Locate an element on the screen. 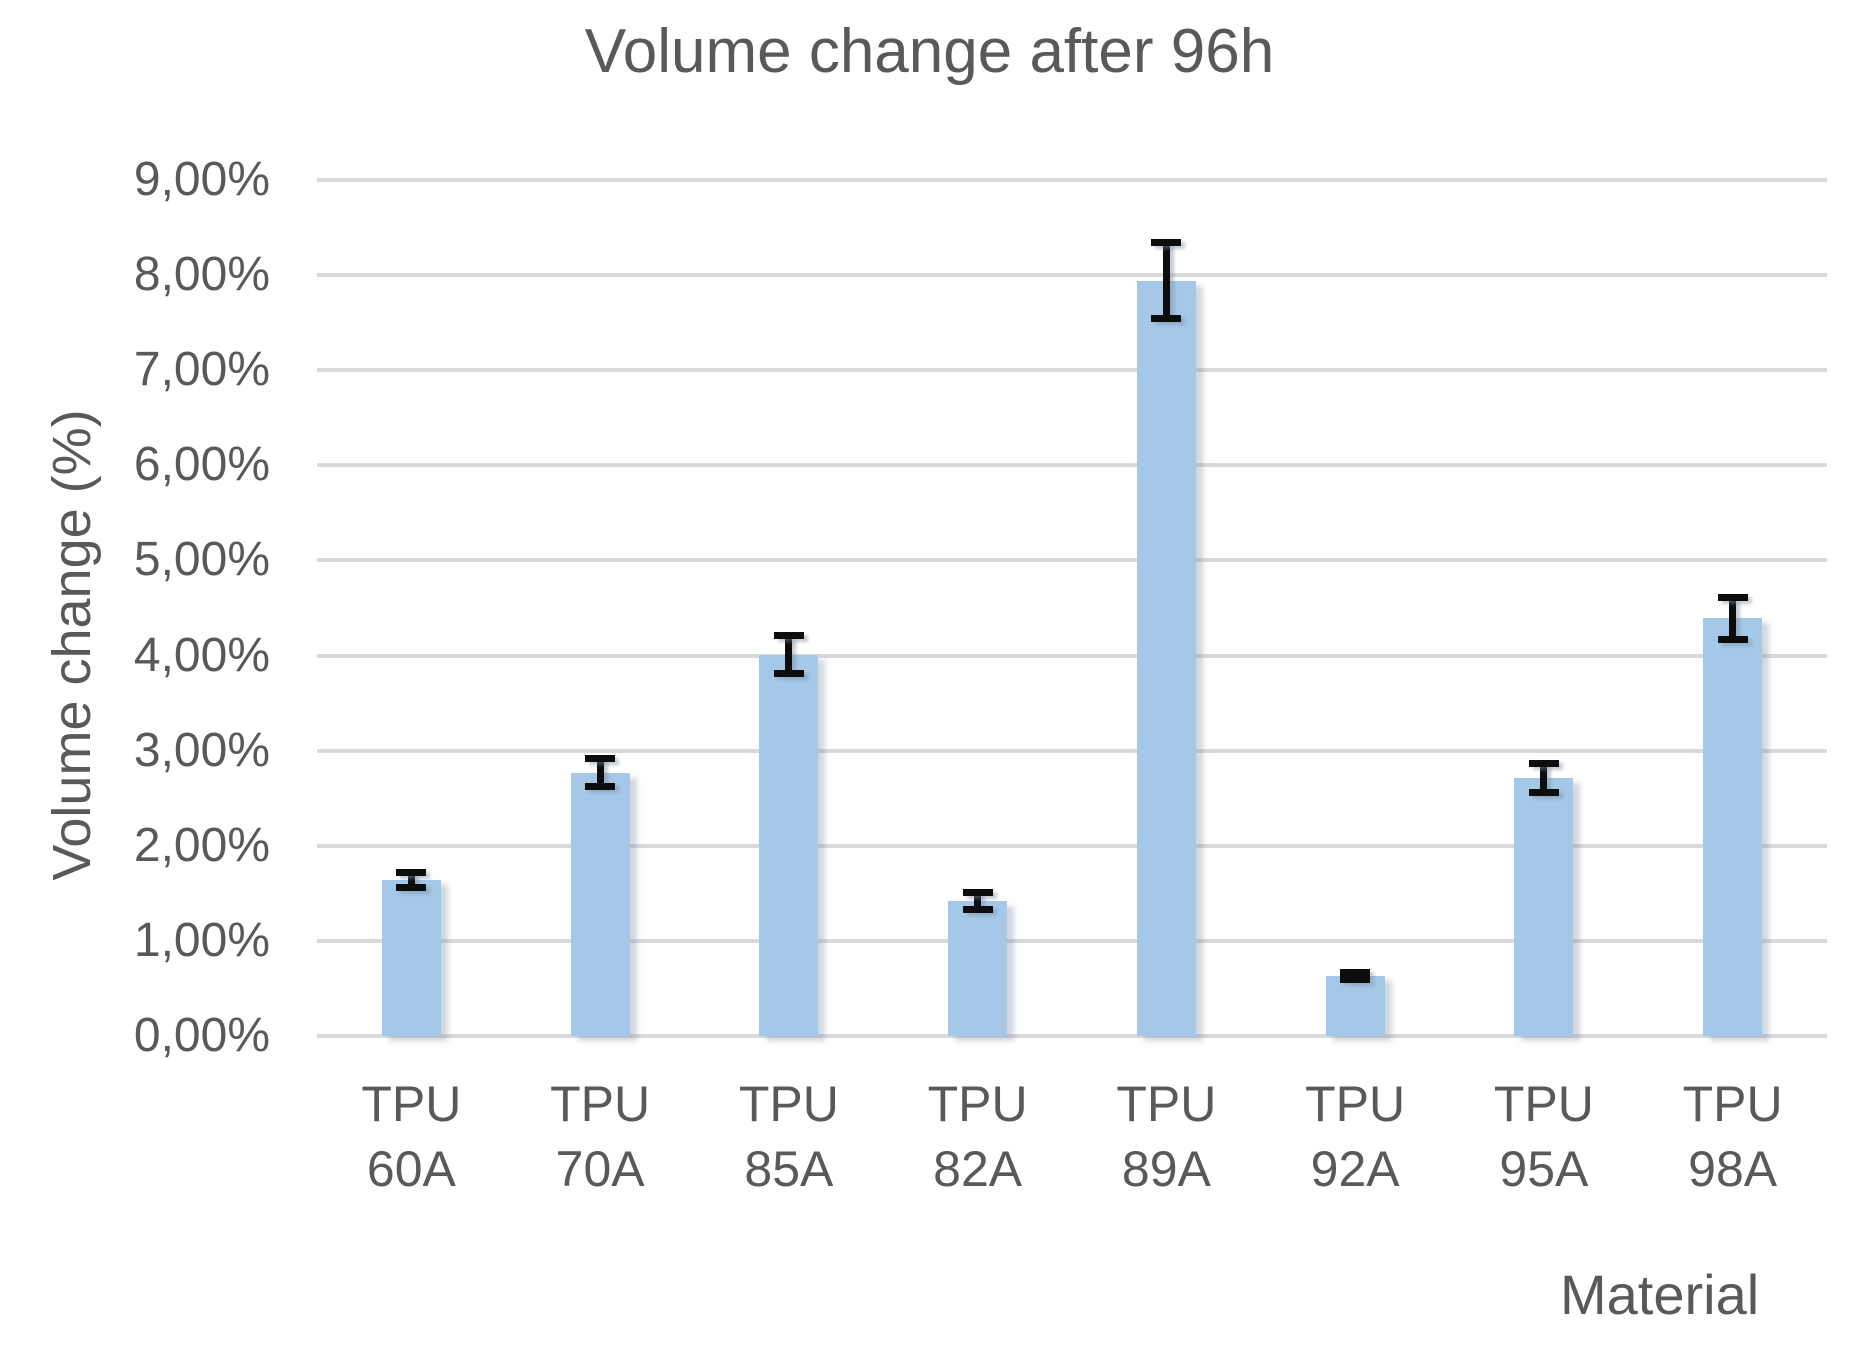  bar-tpu-85a is located at coordinates (789, 845).